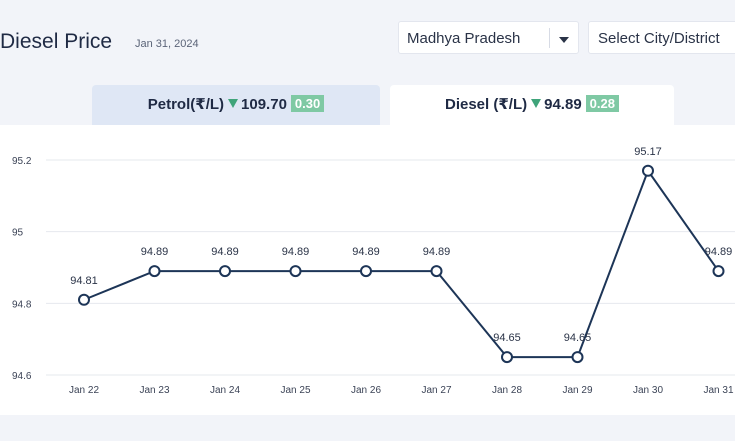 This screenshot has width=735, height=441. Describe the element at coordinates (186, 104) in the screenshot. I see `tab-petrol-label: Petrol(₹/L)` at that location.